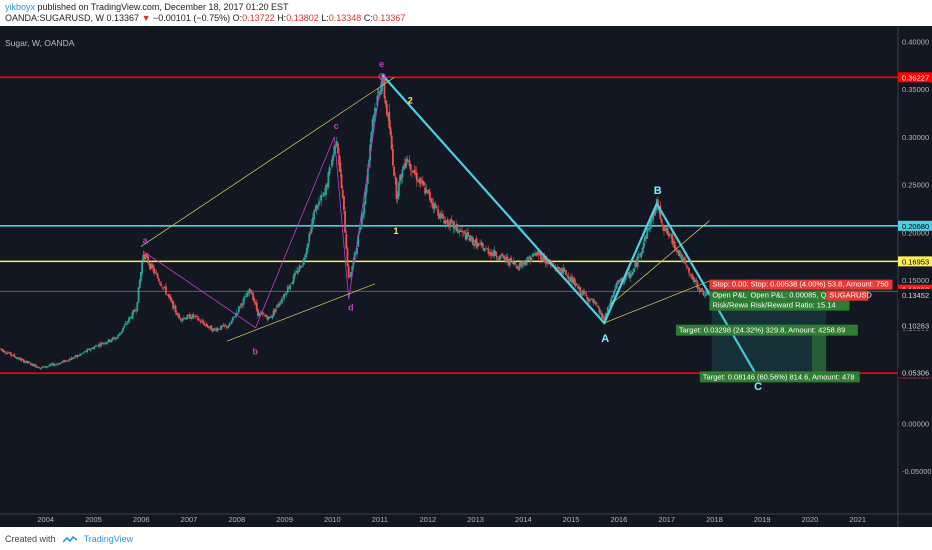  I want to click on y-tick-label: 0.15000, so click(915, 280).